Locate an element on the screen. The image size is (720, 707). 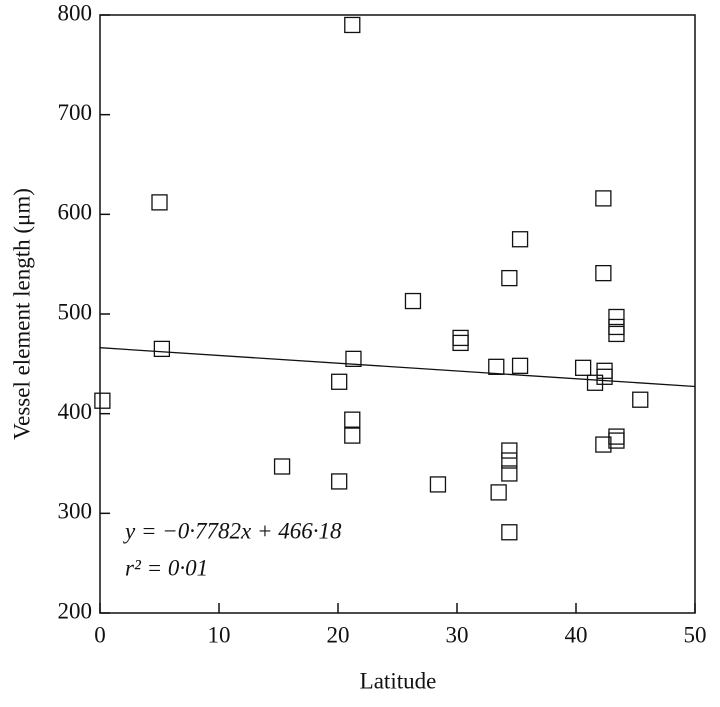
r-squared: r² = 0·01 is located at coordinates (166, 567).